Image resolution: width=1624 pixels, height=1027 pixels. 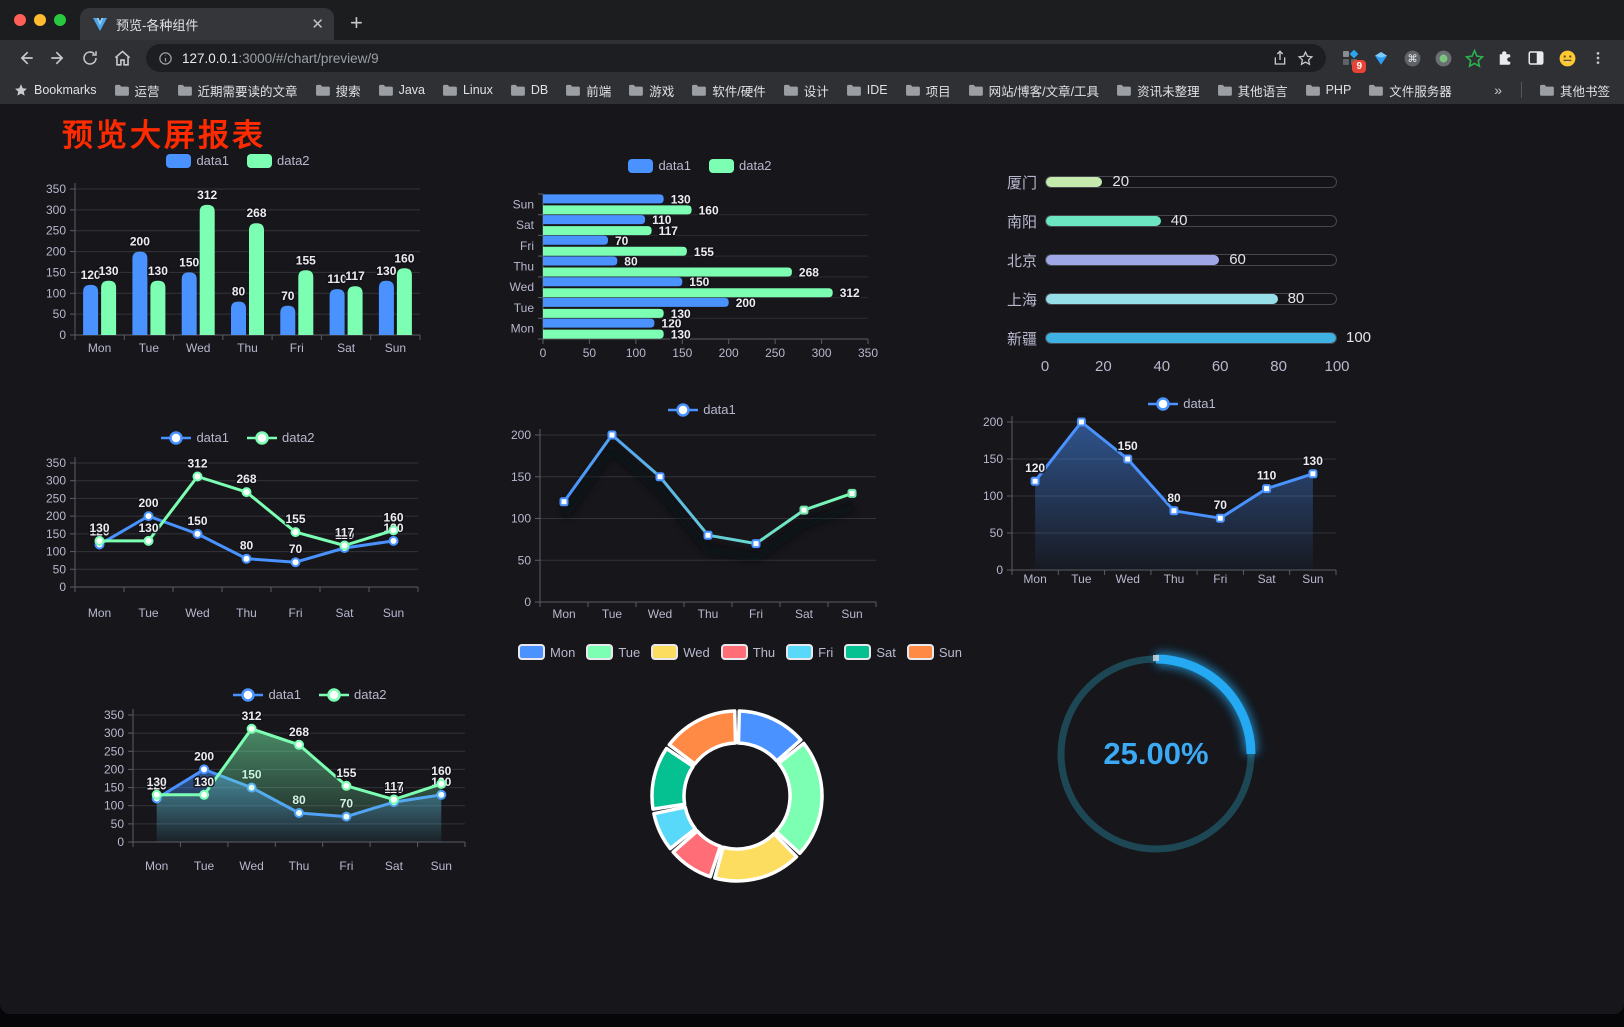 I want to click on extensions-puzzle-icon, so click(x=1505, y=58).